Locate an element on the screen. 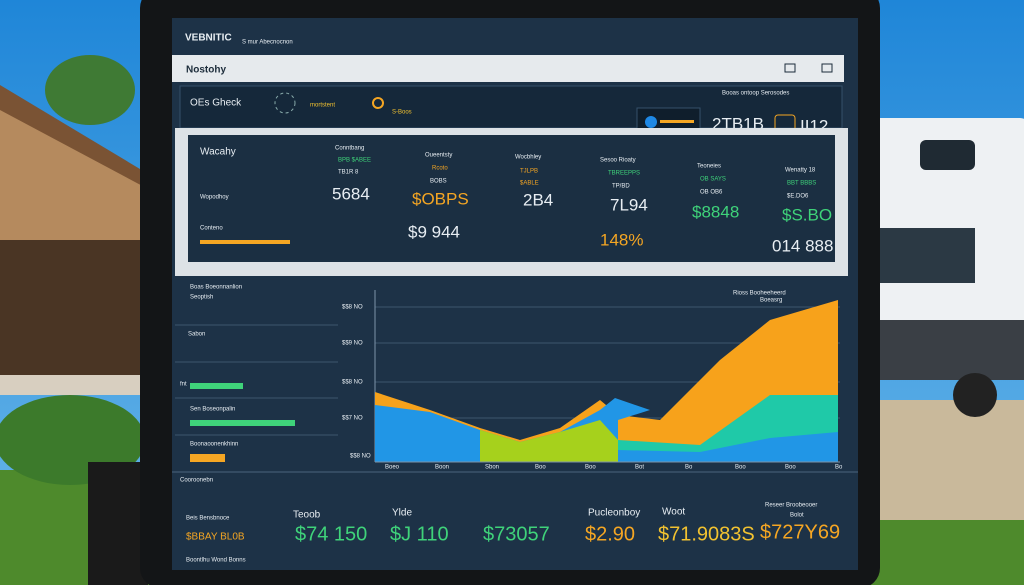 The image size is (1024, 585). stat-label: Woot is located at coordinates (673, 512).